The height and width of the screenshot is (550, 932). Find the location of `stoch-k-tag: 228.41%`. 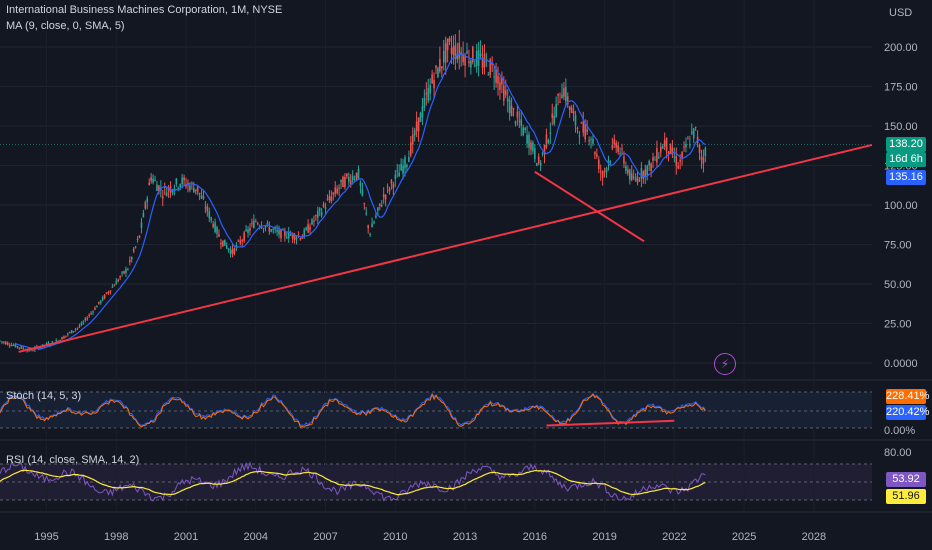

stoch-k-tag: 228.41% is located at coordinates (908, 396).